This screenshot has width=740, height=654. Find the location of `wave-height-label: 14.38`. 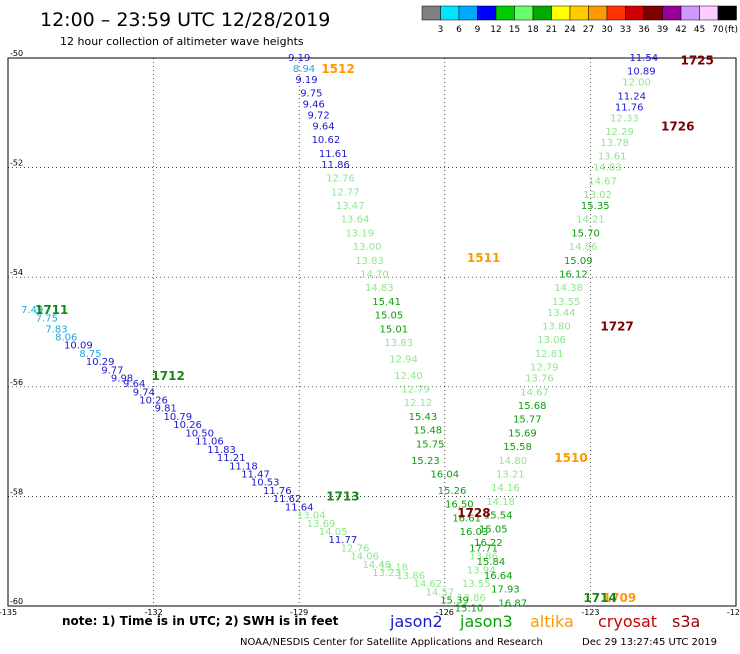

wave-height-label: 14.38 is located at coordinates (568, 288).